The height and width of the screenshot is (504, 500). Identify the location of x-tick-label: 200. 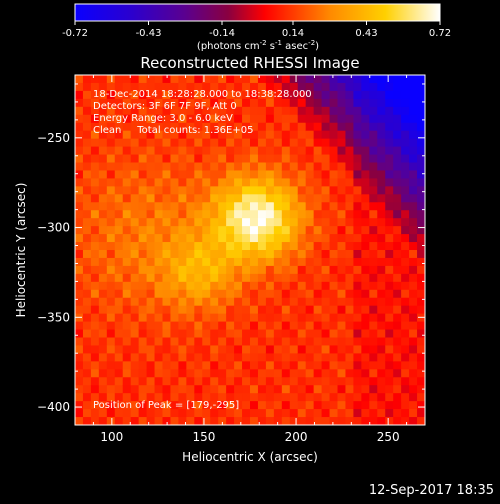
(296, 437).